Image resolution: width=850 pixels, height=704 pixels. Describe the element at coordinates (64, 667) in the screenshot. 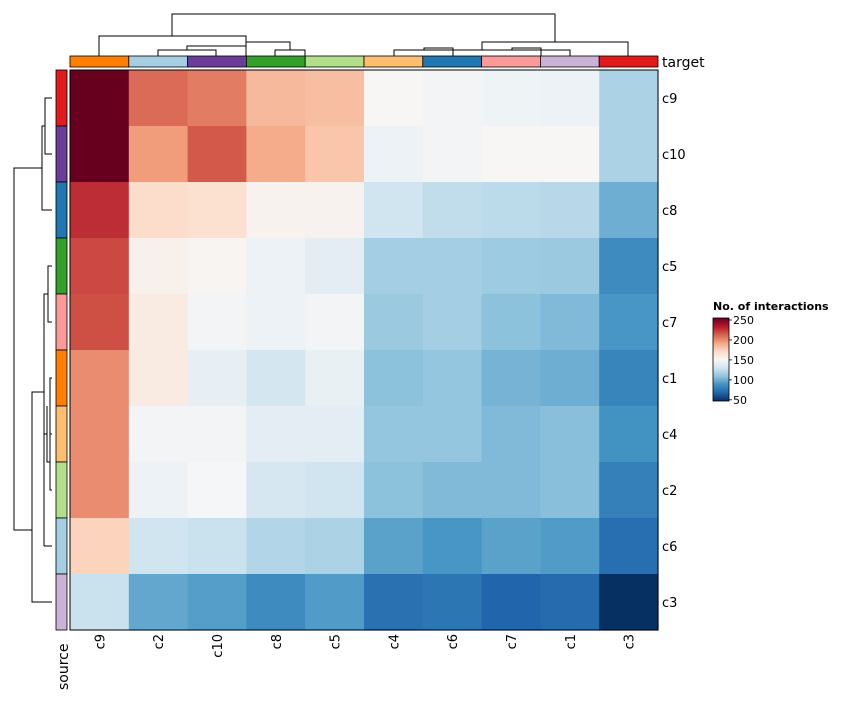

I see `source-label: source` at that location.